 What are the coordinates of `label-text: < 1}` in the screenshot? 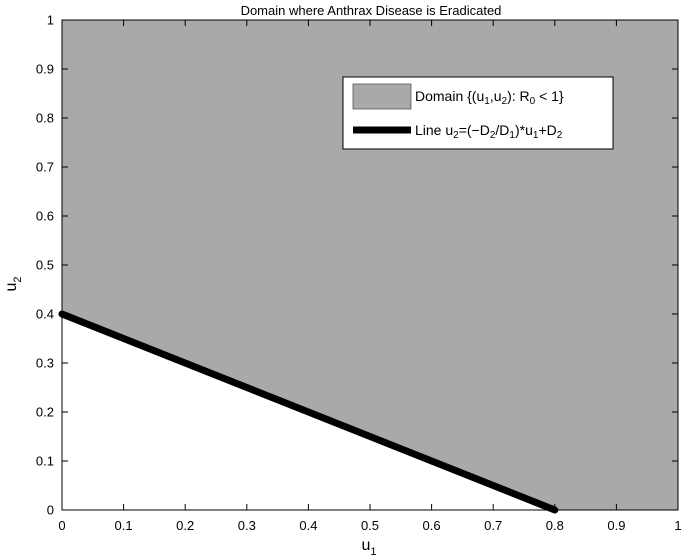 It's located at (549, 96).